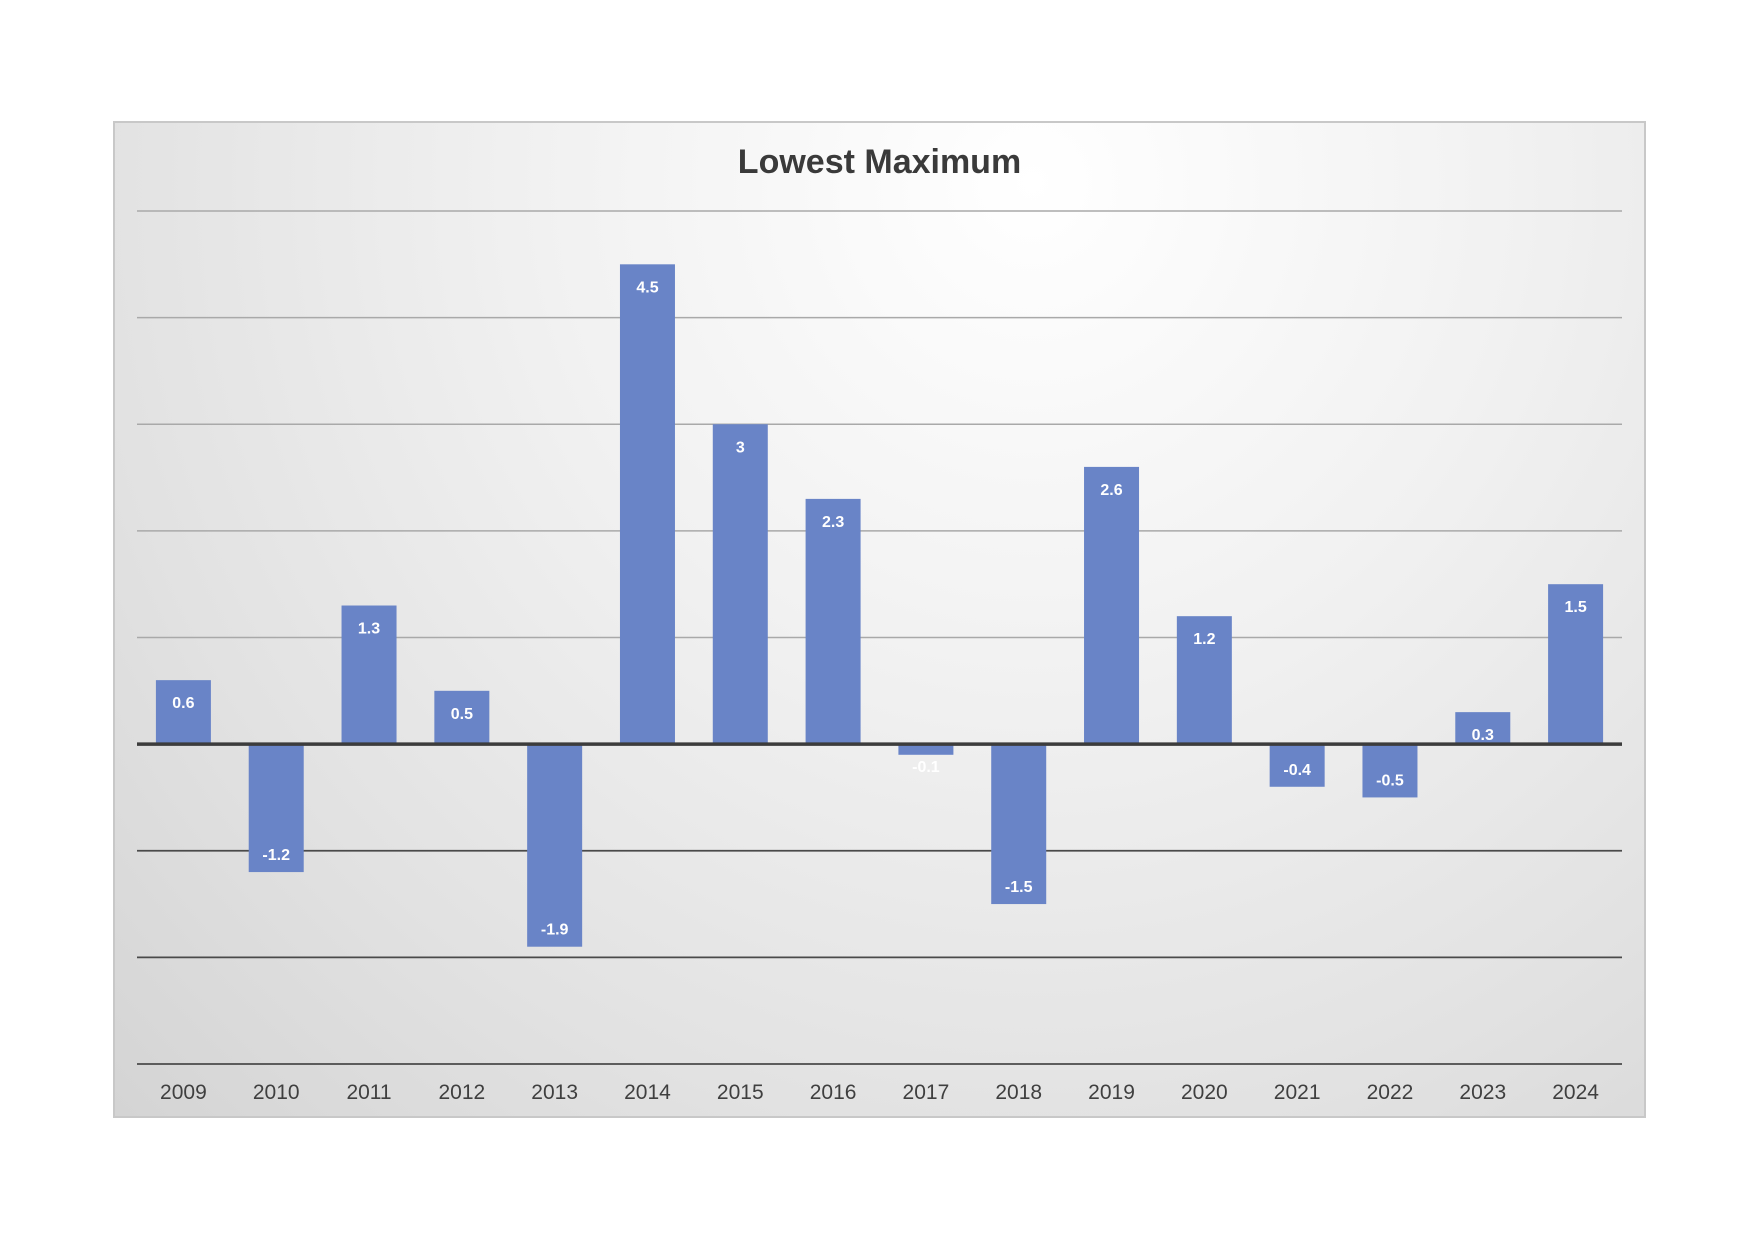  Describe the element at coordinates (1297, 770) in the screenshot. I see `data-label-2021: -0.4` at that location.